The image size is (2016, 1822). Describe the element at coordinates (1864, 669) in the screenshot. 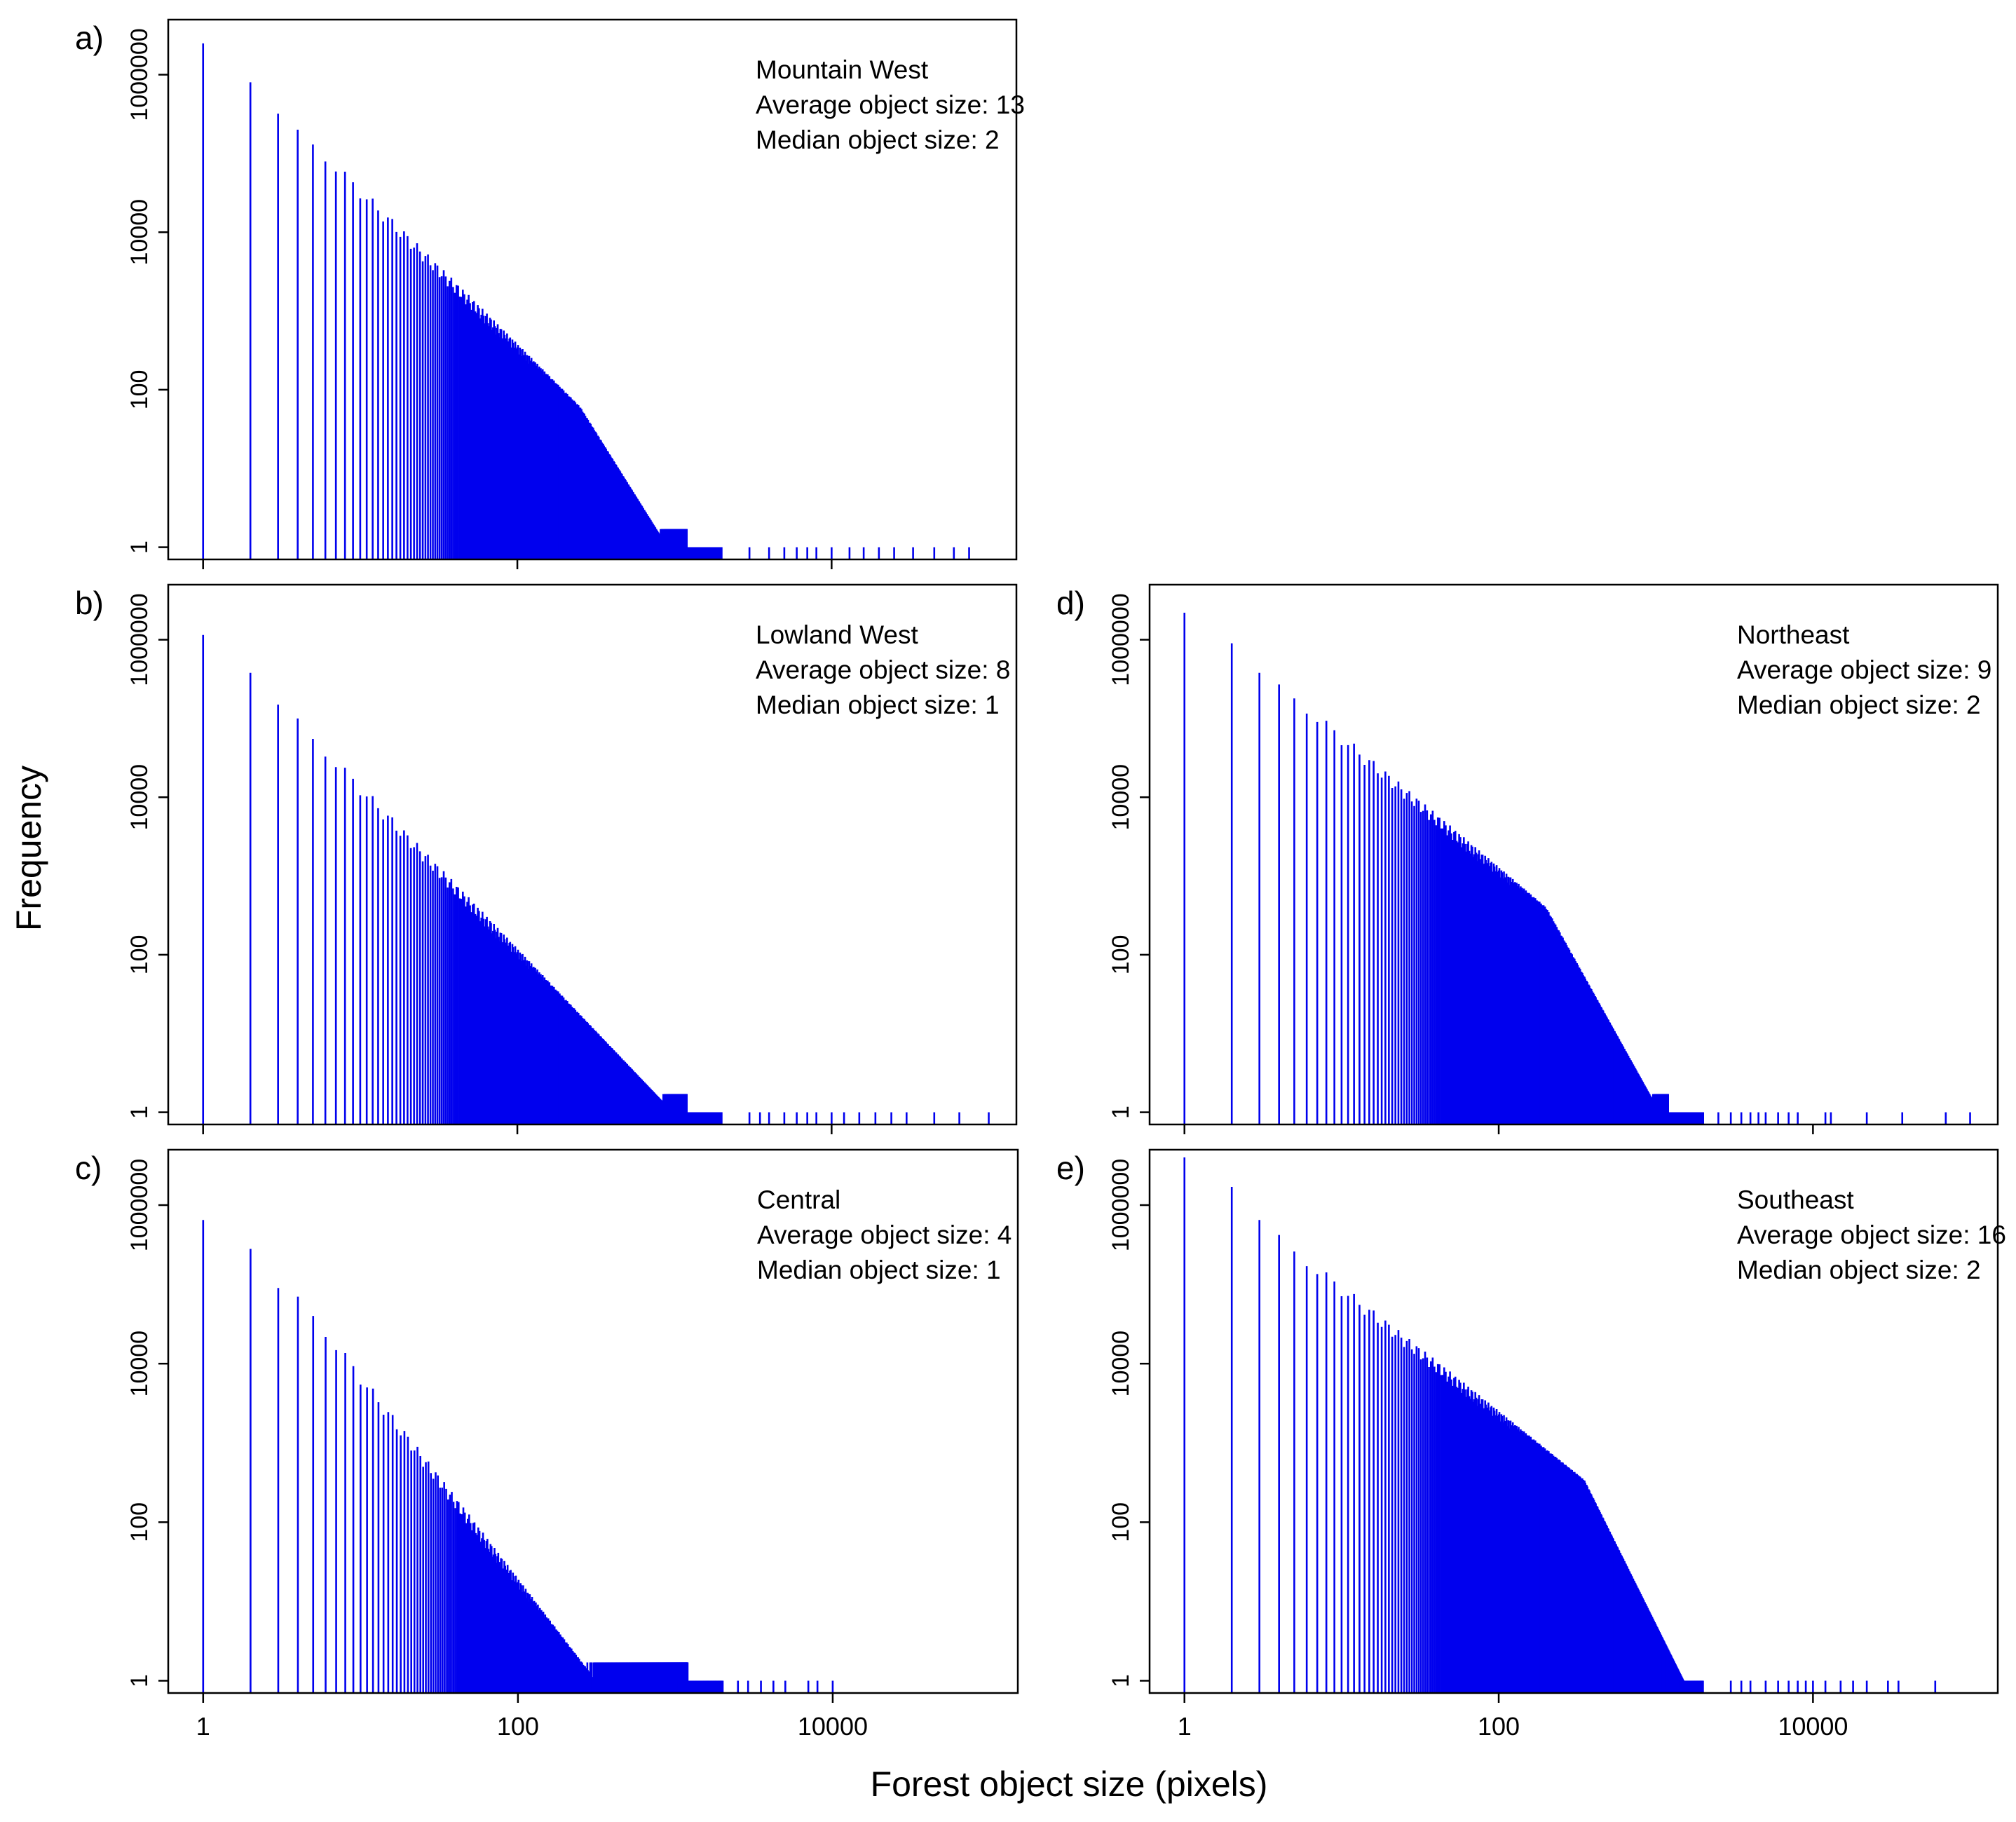

I see `panel-annotation: Average object size: 9` at that location.